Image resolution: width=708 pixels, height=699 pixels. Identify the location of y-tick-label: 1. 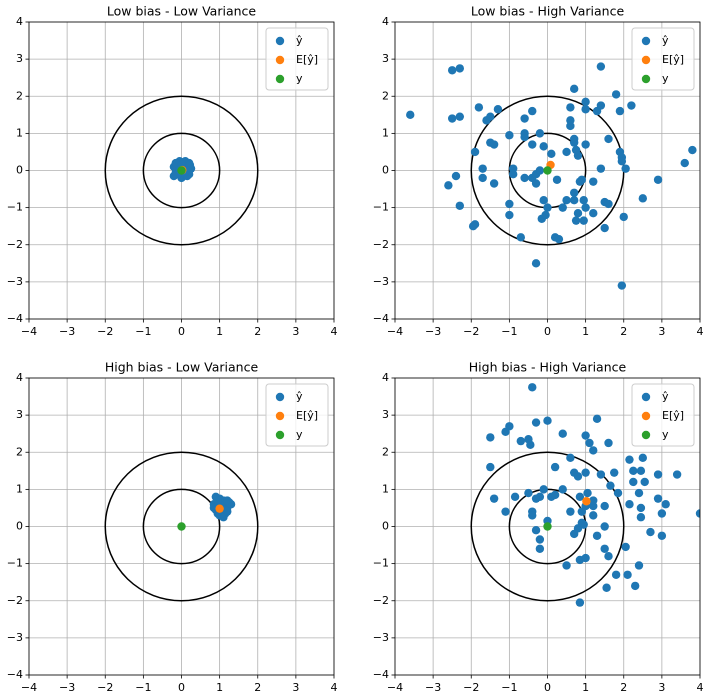
(385, 132).